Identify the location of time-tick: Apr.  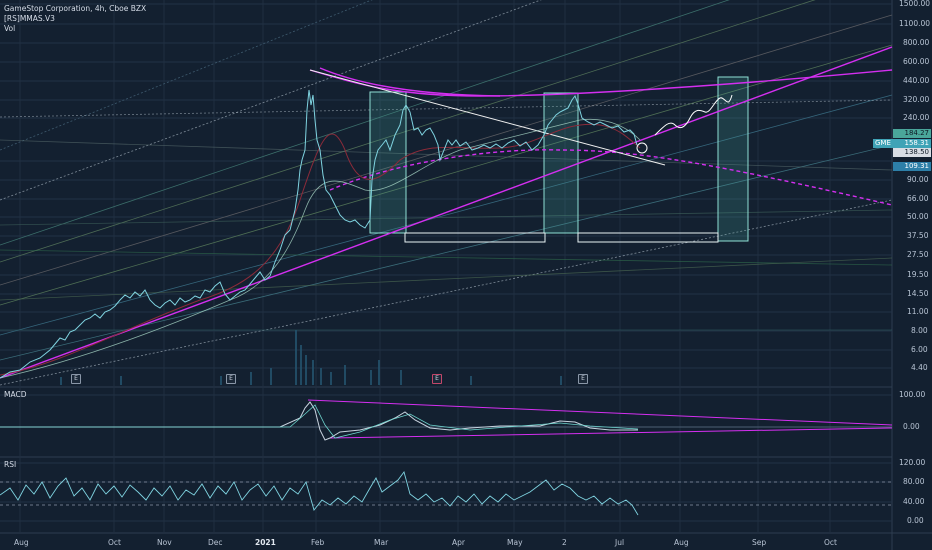
(458, 542).